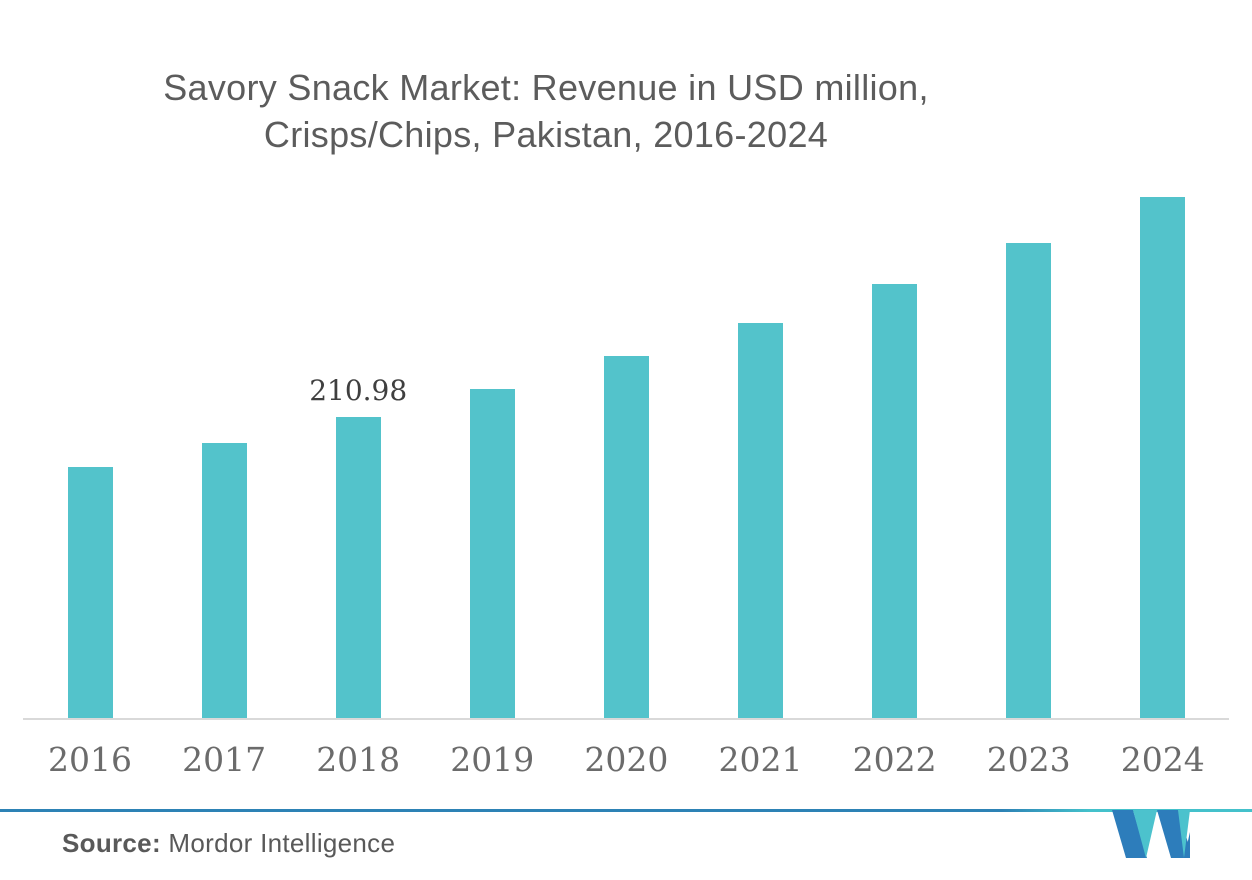 This screenshot has width=1252, height=880. I want to click on x-tick-label-2024: 2024, so click(1162, 759).